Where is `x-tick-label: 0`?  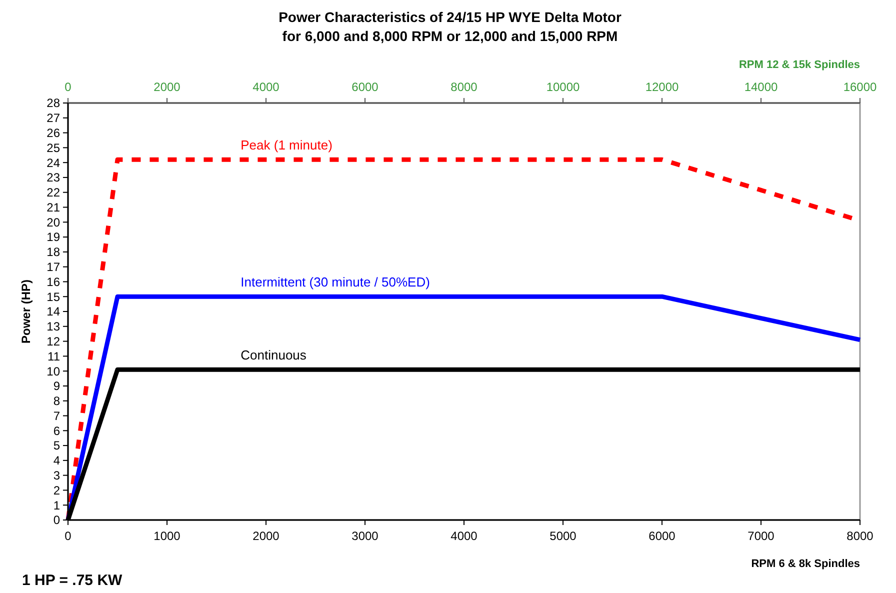
x-tick-label: 0 is located at coordinates (68, 536).